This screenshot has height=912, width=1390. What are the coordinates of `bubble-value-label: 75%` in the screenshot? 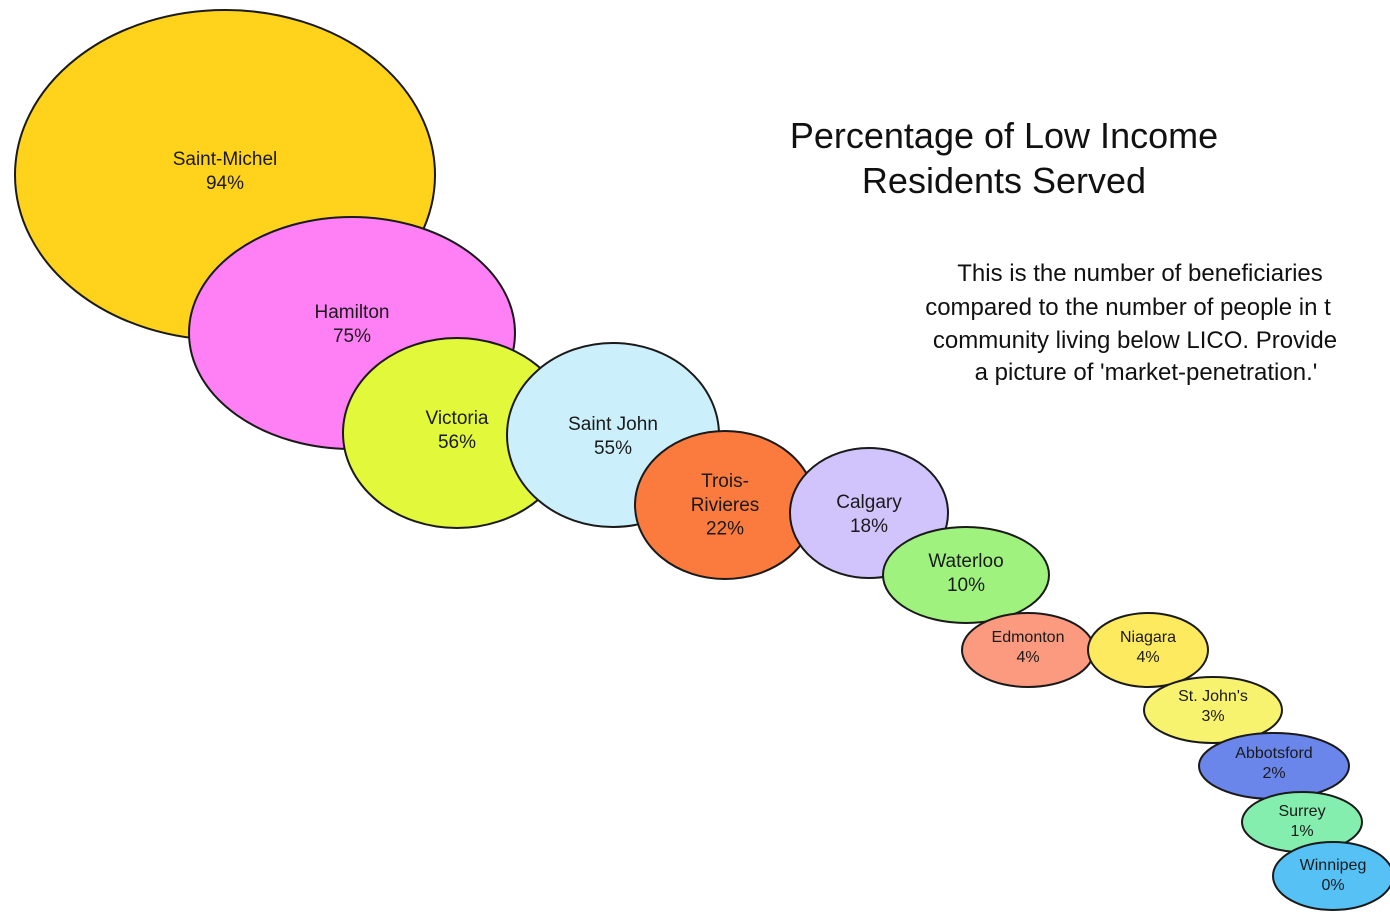 It's located at (352, 336).